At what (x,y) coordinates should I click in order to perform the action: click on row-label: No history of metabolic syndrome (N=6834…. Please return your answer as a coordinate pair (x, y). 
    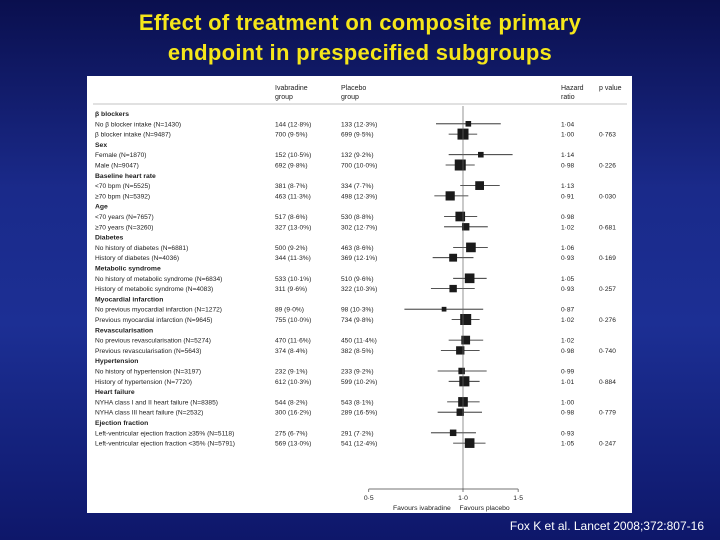
    Looking at the image, I should click on (158, 279).